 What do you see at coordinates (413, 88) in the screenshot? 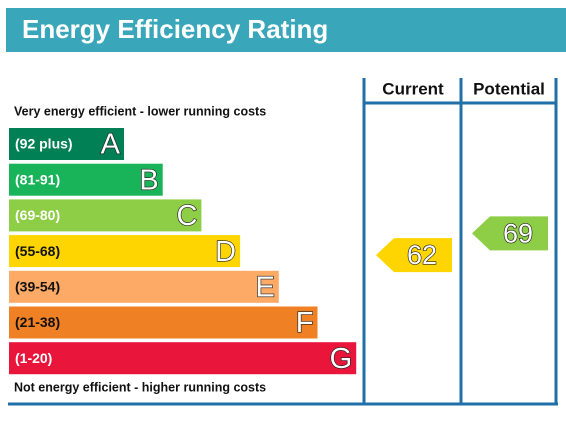
I see `column-header: Current` at bounding box center [413, 88].